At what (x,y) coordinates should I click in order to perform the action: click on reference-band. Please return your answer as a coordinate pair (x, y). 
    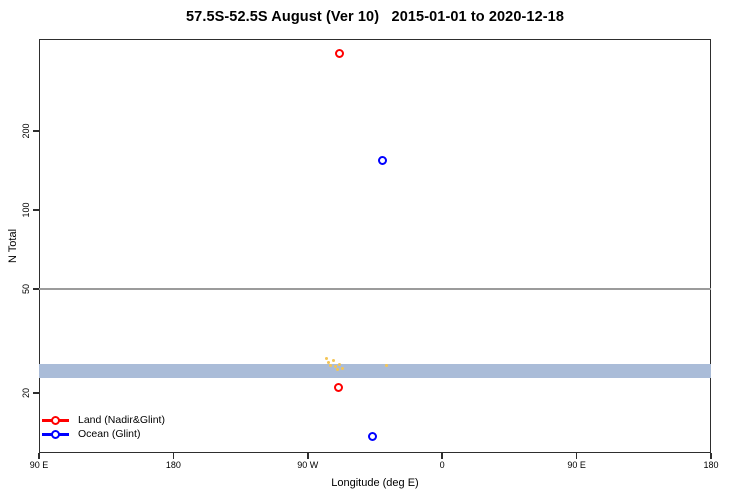
    Looking at the image, I should click on (375, 371).